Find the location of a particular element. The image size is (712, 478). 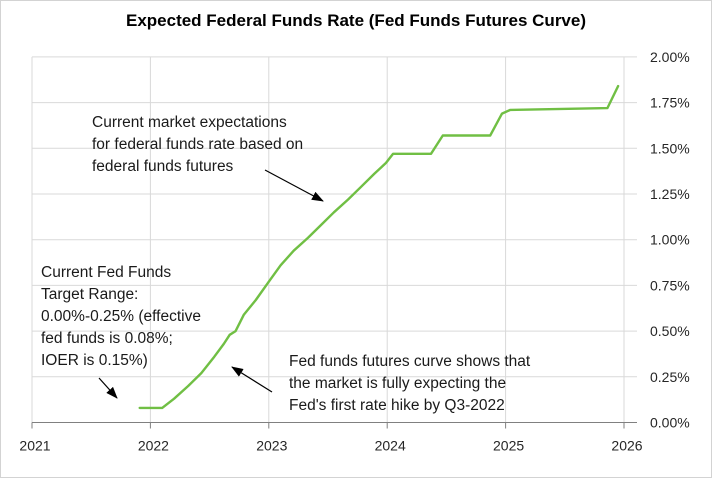

x-axis-label: 2024 is located at coordinates (390, 446).